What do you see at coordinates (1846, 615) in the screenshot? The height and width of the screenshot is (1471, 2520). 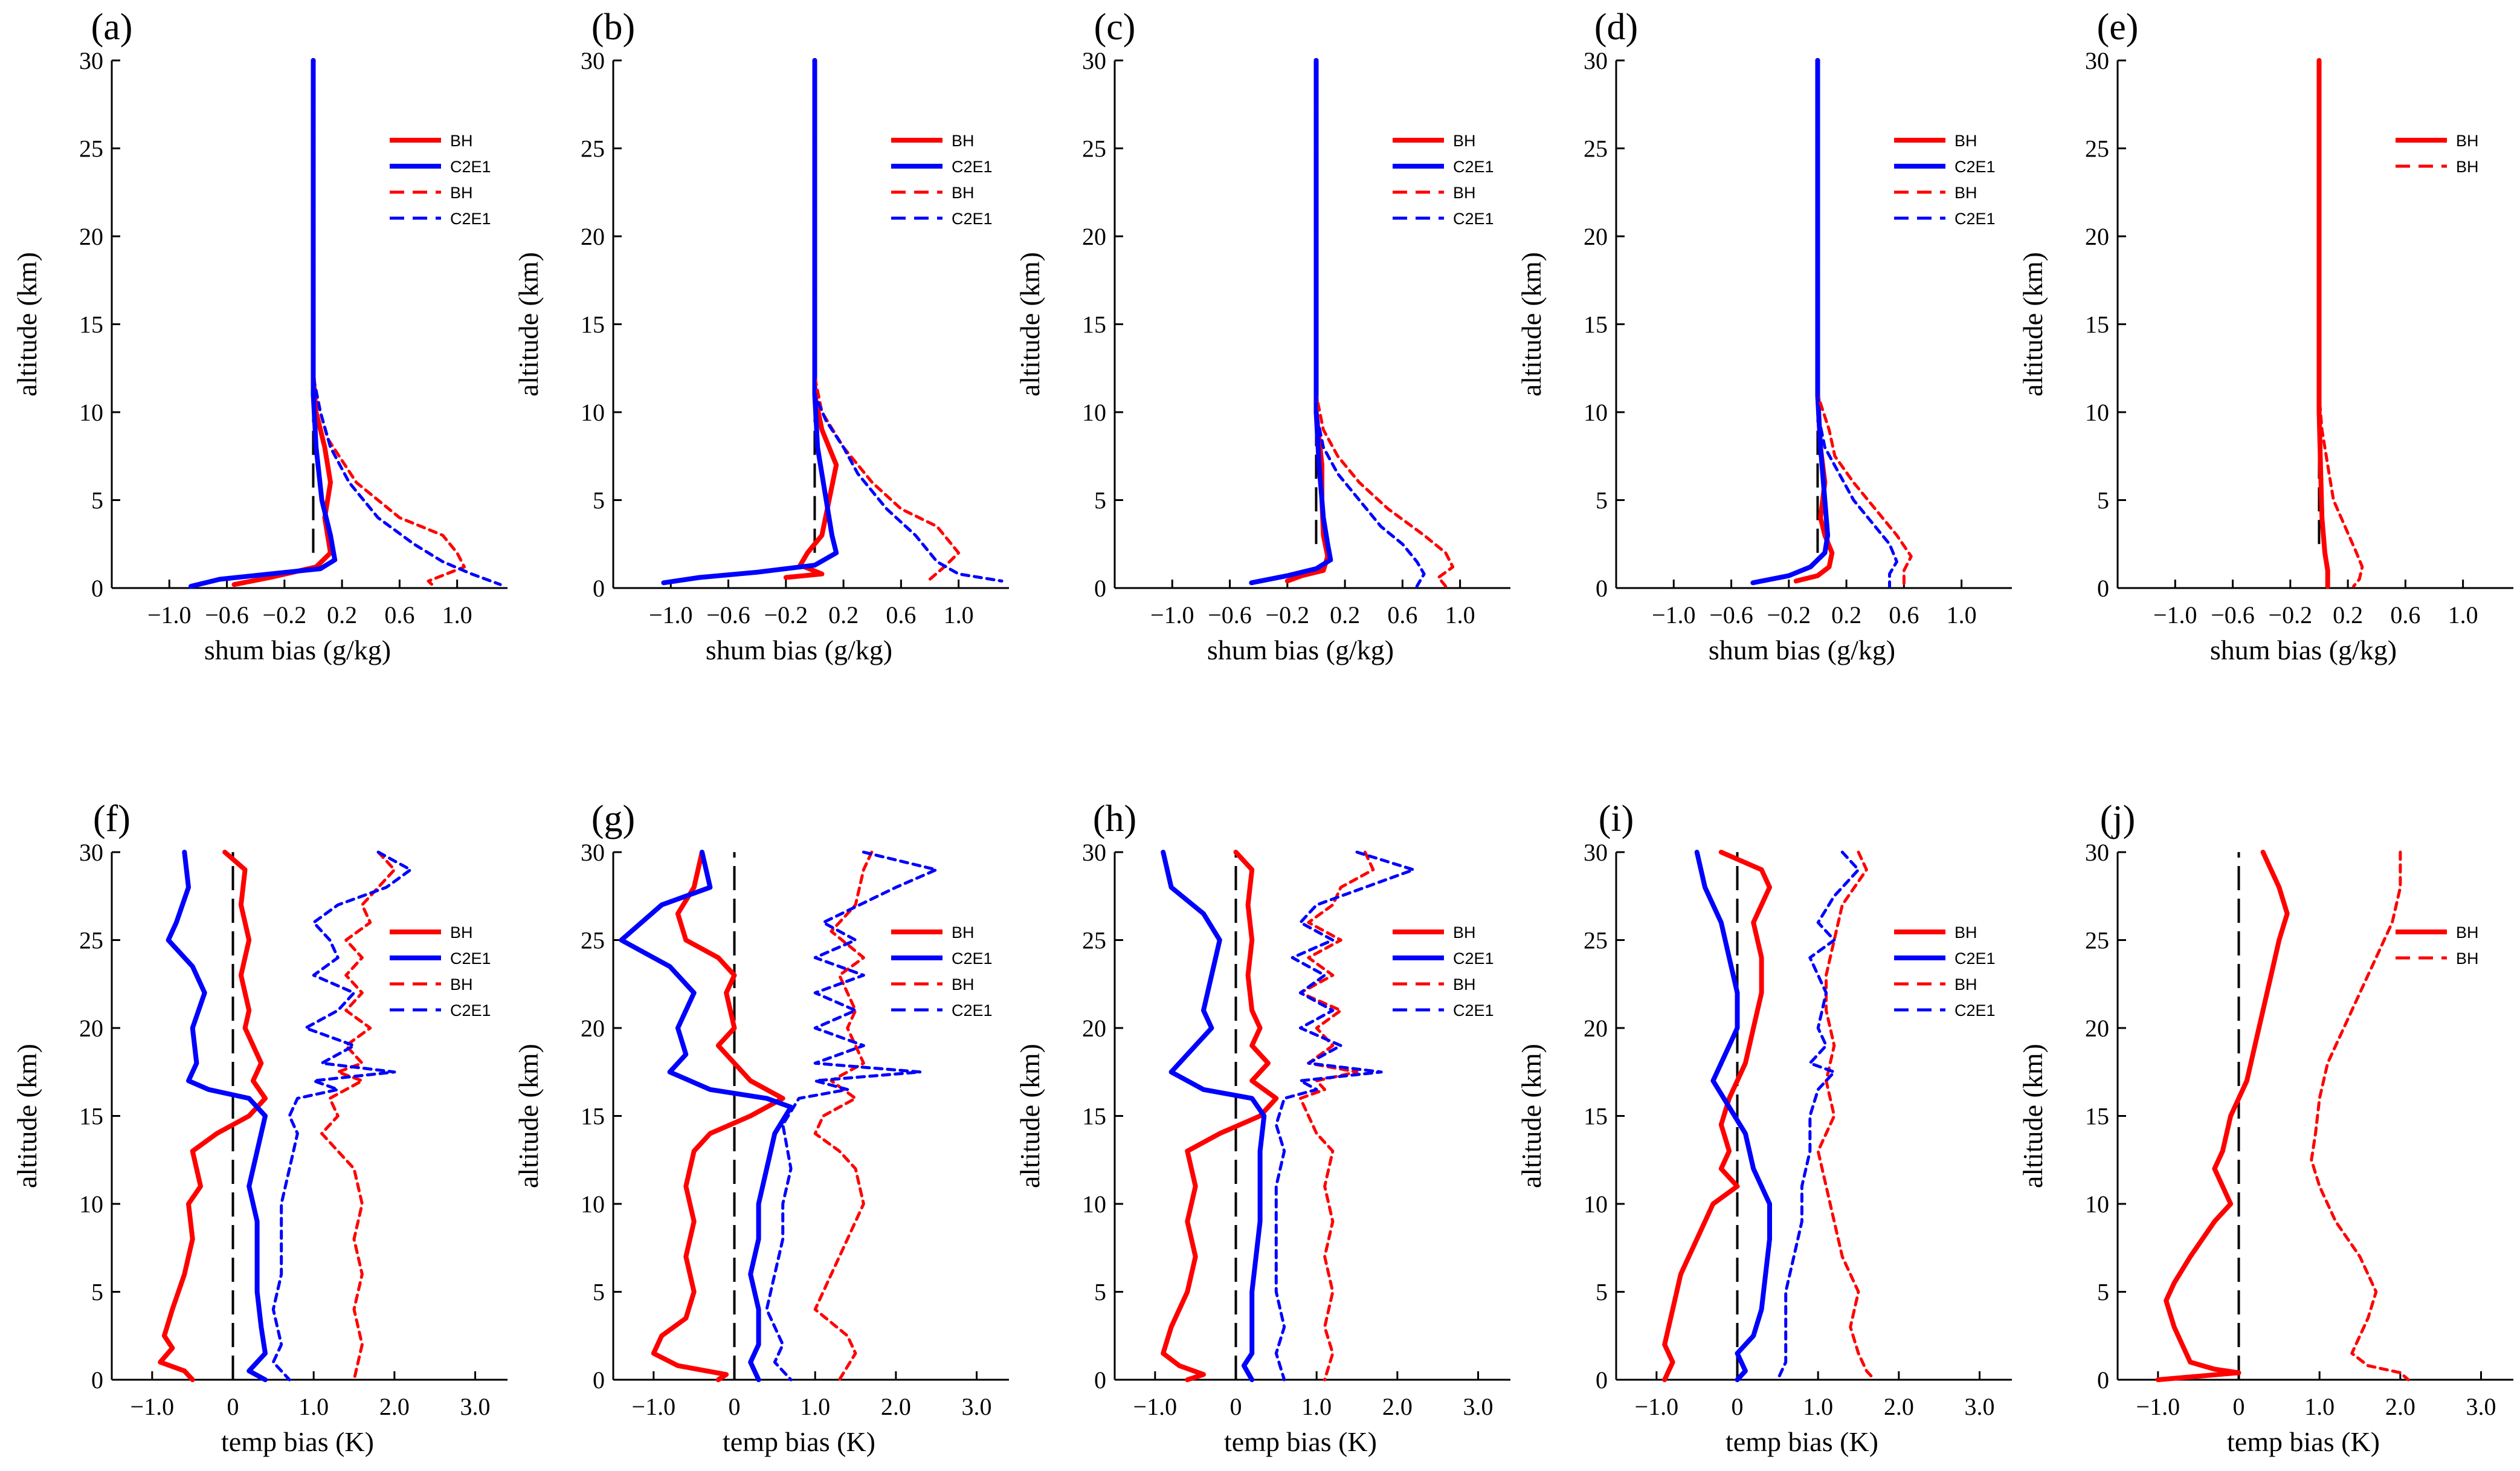 I see `x-tick-label: 0.2` at bounding box center [1846, 615].